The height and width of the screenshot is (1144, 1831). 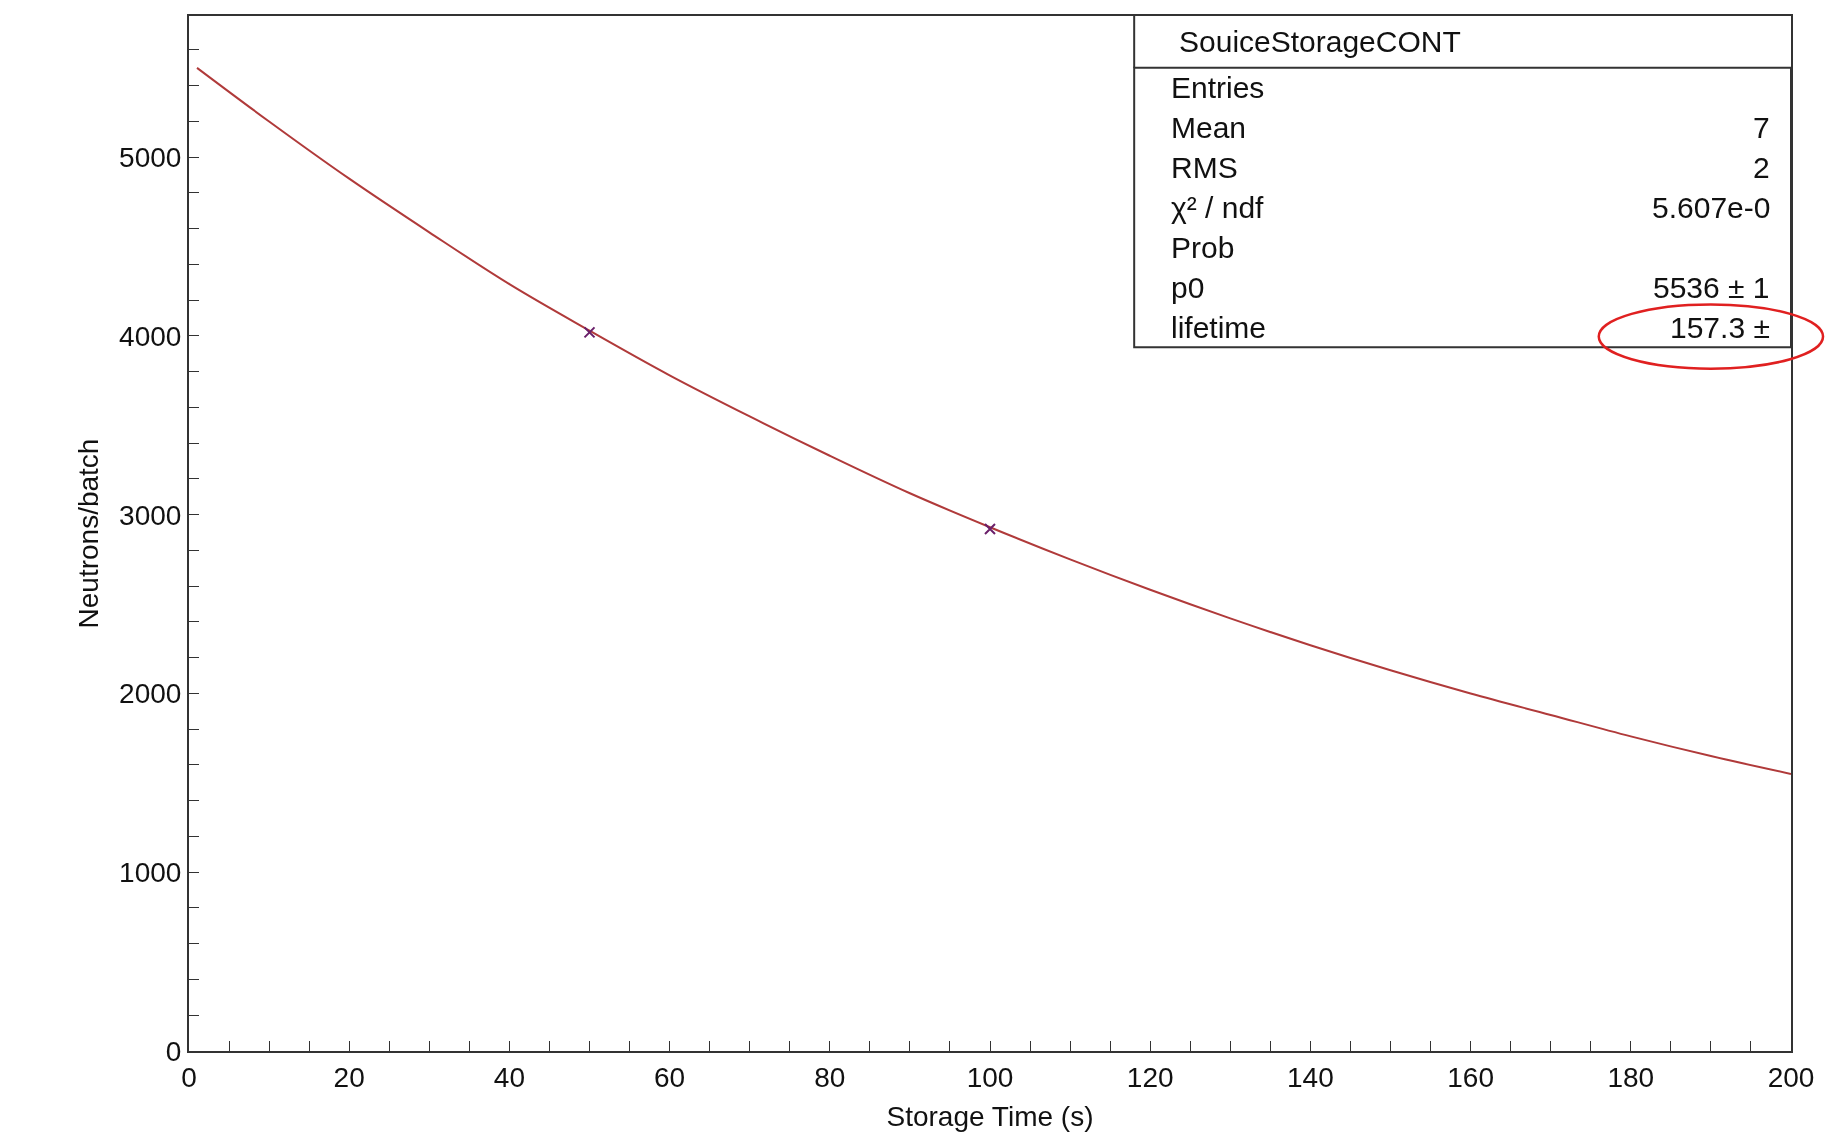 What do you see at coordinates (1470, 327) in the screenshot?
I see `text: lifetime 157.3 ±` at bounding box center [1470, 327].